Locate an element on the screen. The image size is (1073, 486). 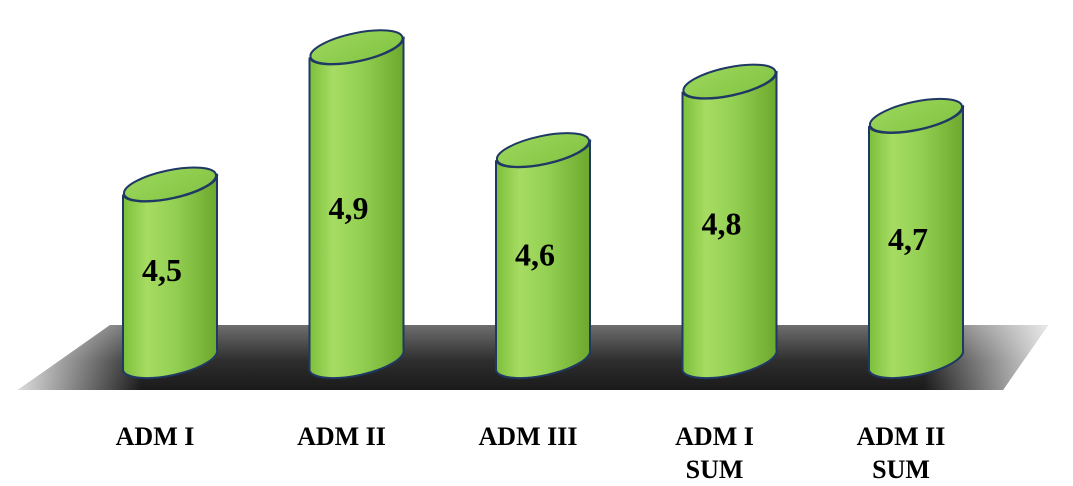
data-label: 4,8 is located at coordinates (722, 224).